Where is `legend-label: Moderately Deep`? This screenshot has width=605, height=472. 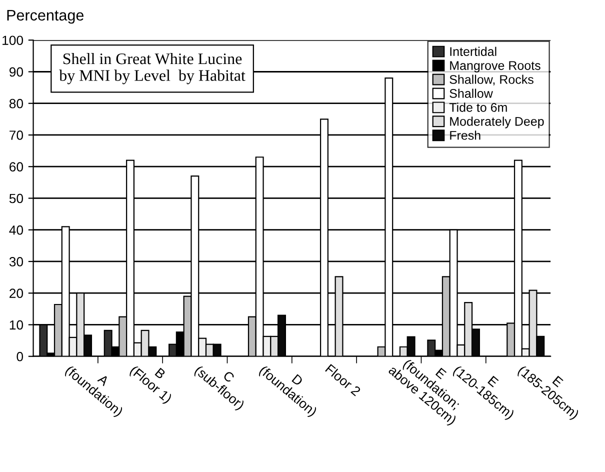 legend-label: Moderately Deep is located at coordinates (497, 122).